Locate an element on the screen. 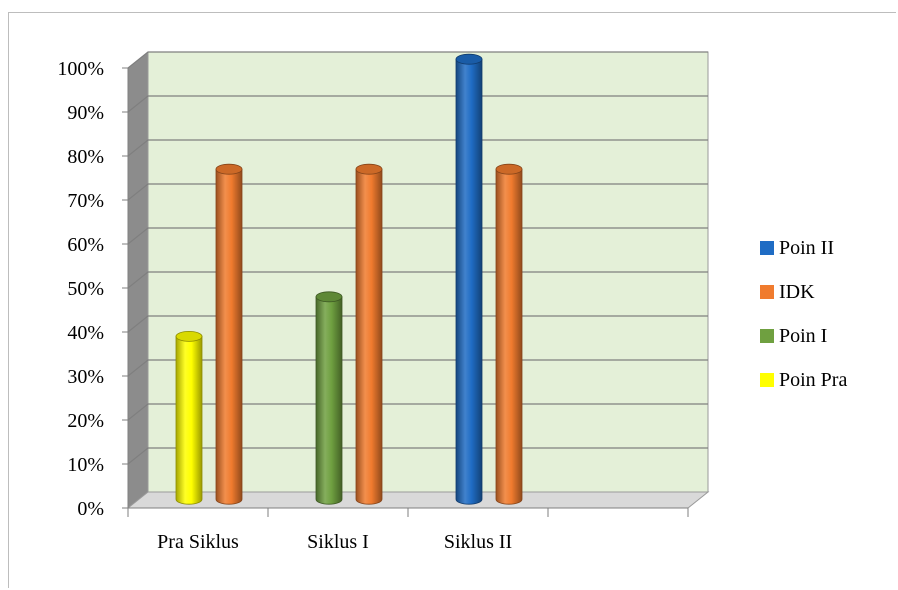 The image size is (898, 590). legend-label: IDK is located at coordinates (797, 291).